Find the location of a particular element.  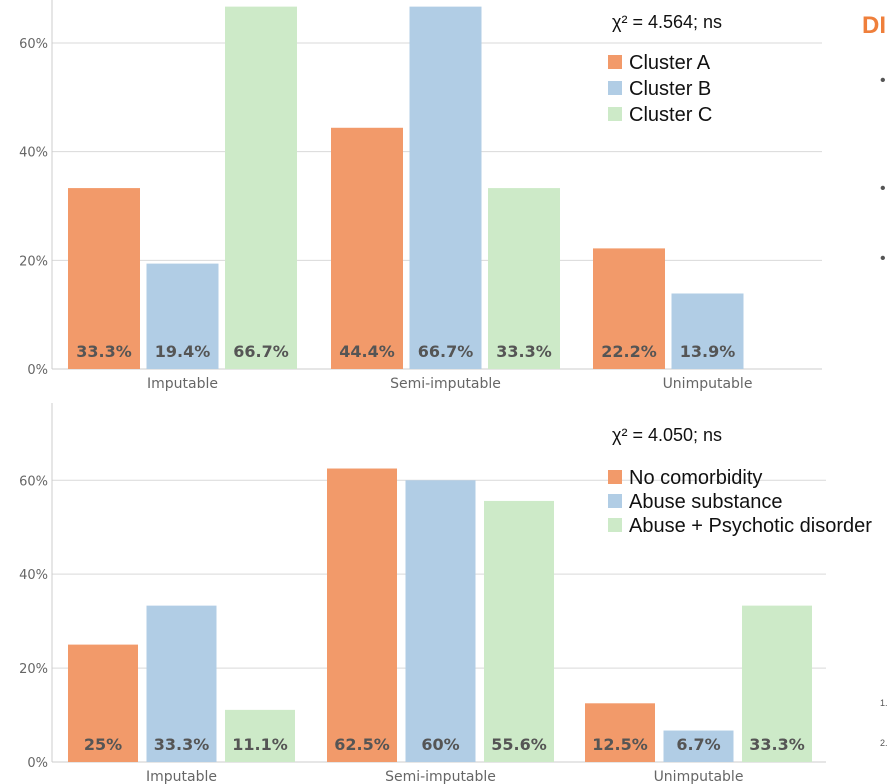

legend-label: No comorbidity is located at coordinates (695, 478).